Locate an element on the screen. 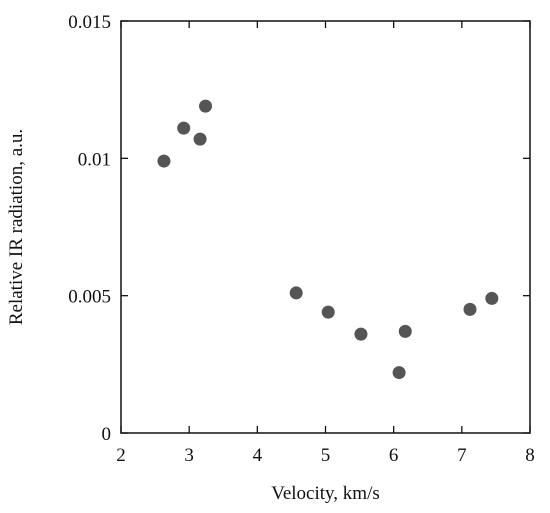  x-tick-label: 4 is located at coordinates (258, 455).